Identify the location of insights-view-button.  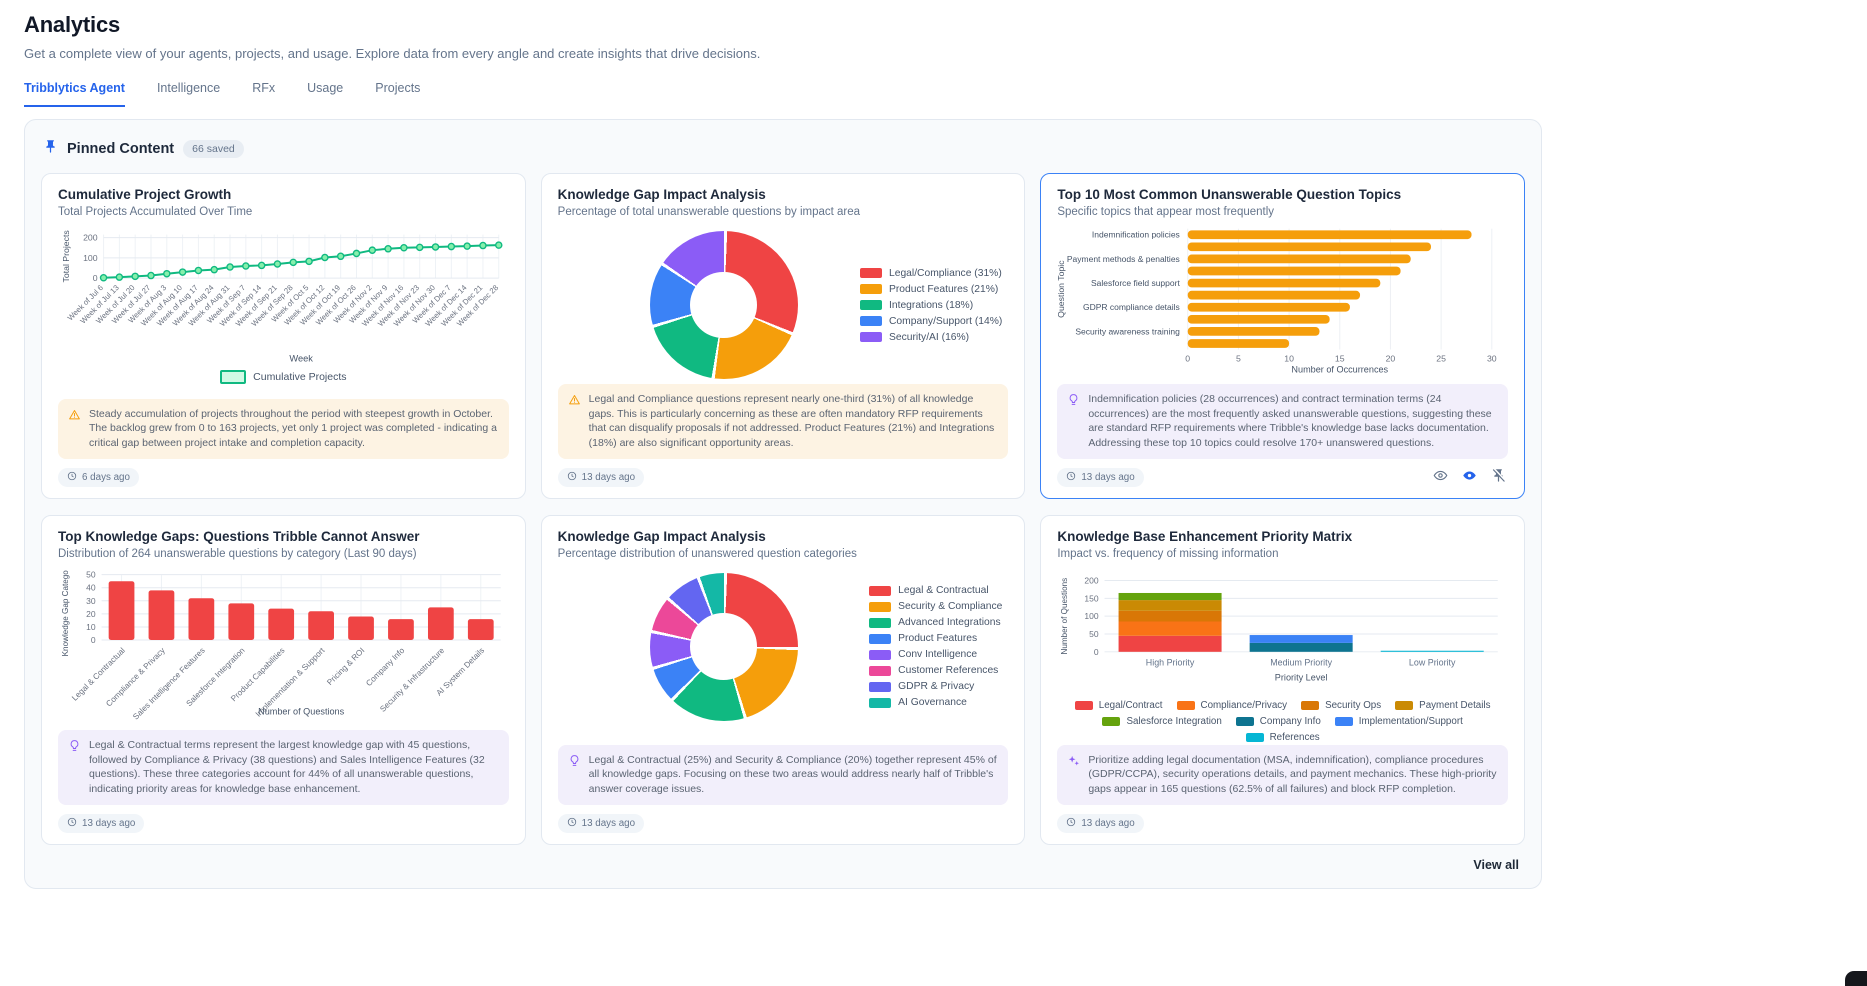
(1470, 477).